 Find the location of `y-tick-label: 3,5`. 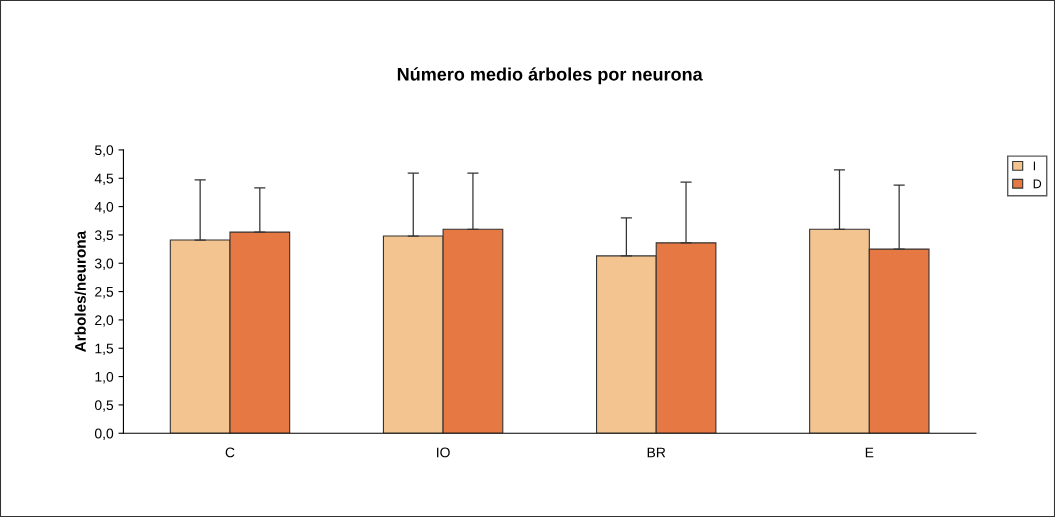

y-tick-label: 3,5 is located at coordinates (104, 236).